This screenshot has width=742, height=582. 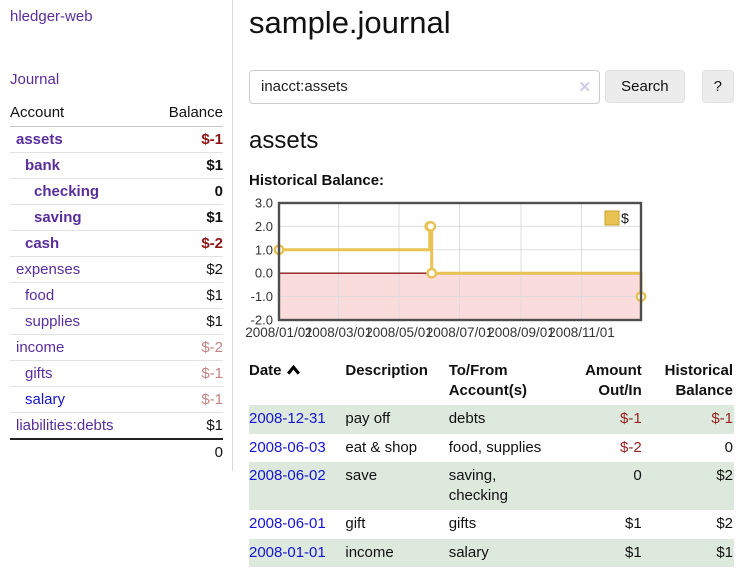 I want to click on help-button: ?, so click(x=717, y=87).